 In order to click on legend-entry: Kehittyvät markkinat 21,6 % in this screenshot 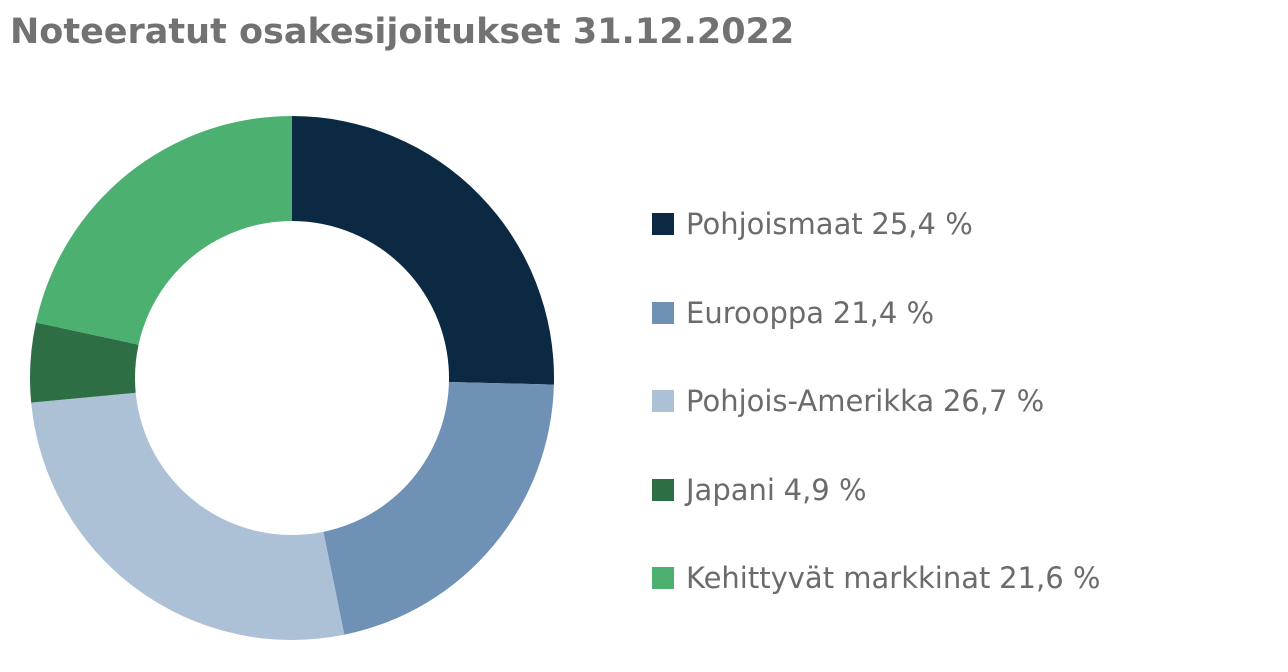, I will do `click(876, 578)`.